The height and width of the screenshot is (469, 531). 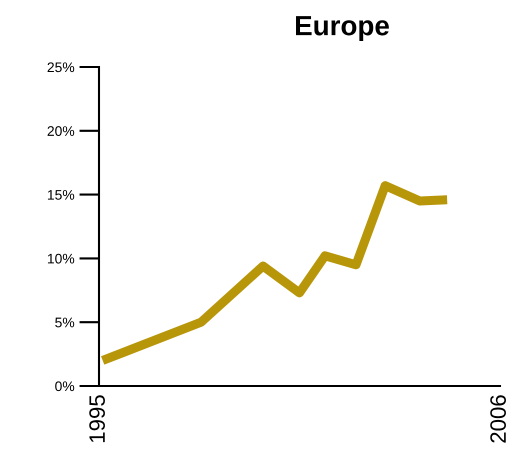 I want to click on y-tick-label: 0%, so click(x=64, y=386).